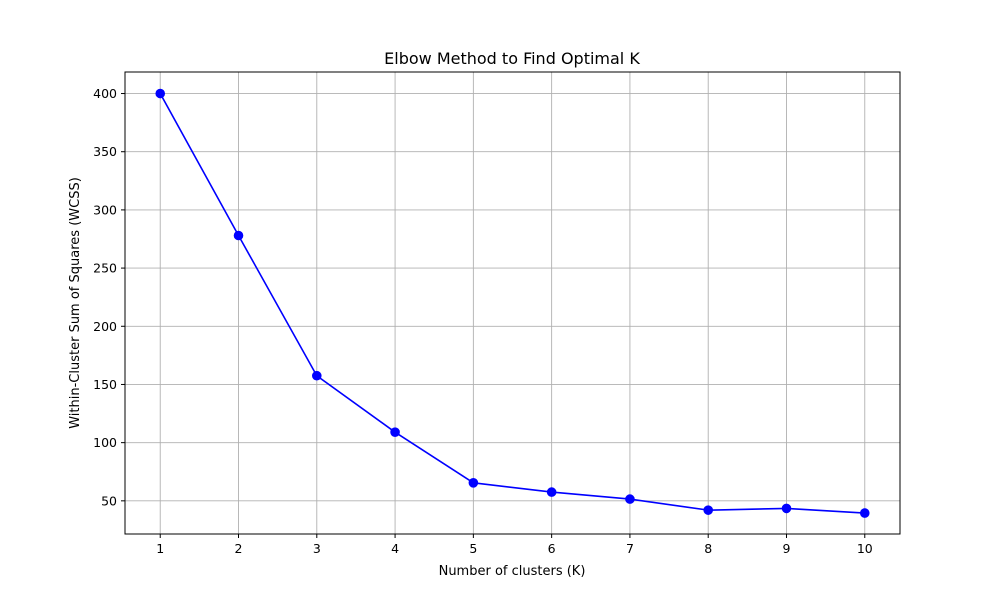 The width and height of the screenshot is (1000, 604). Describe the element at coordinates (512, 571) in the screenshot. I see `x-axis-title: Number of clusters (K)` at that location.